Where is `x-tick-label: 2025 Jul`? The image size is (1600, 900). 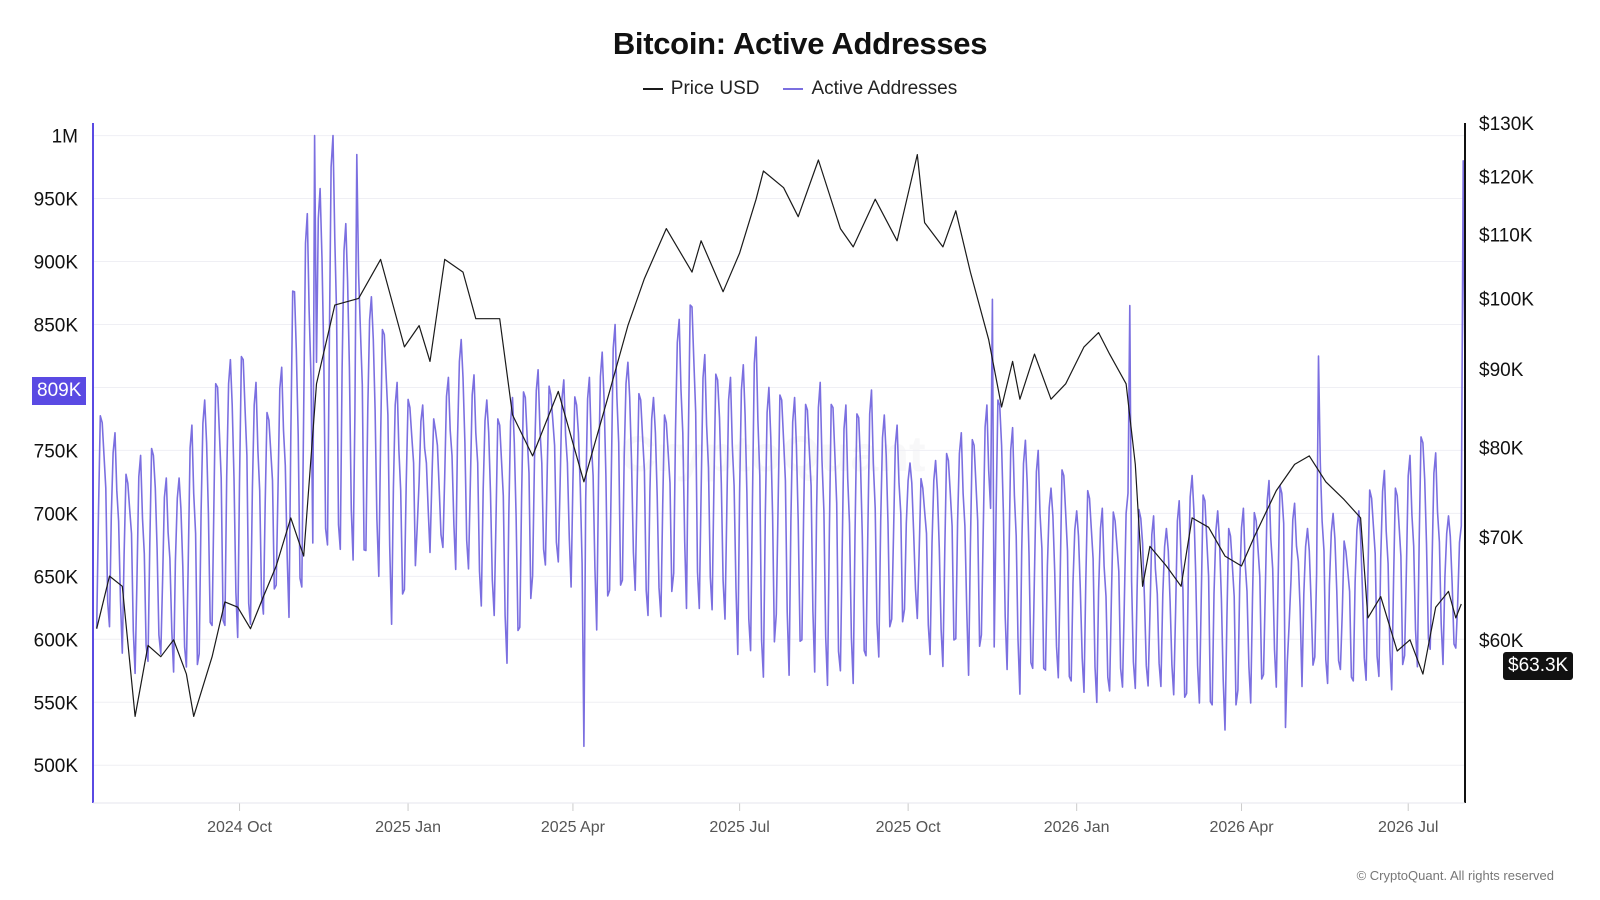
x-tick-label: 2025 Jul is located at coordinates (739, 827).